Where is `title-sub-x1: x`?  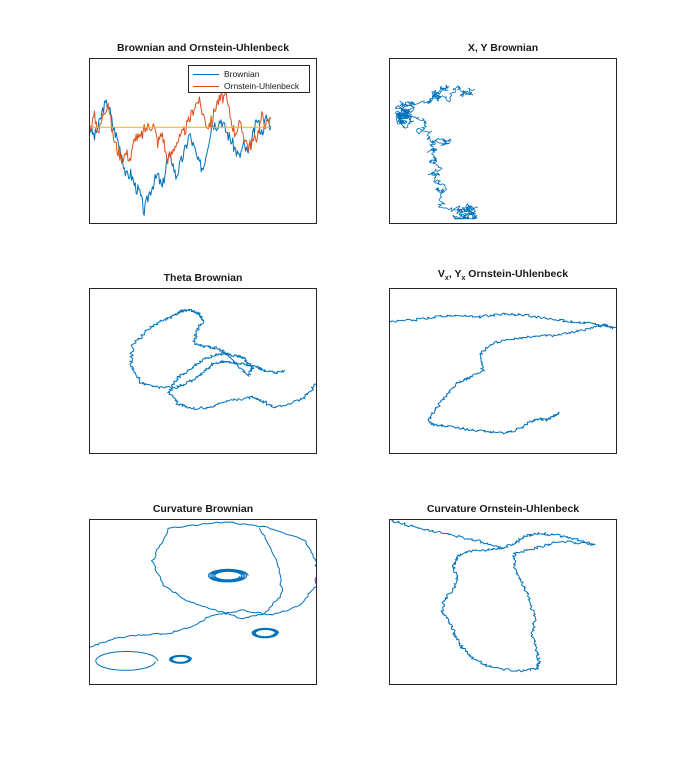
title-sub-x1: x is located at coordinates (446, 279).